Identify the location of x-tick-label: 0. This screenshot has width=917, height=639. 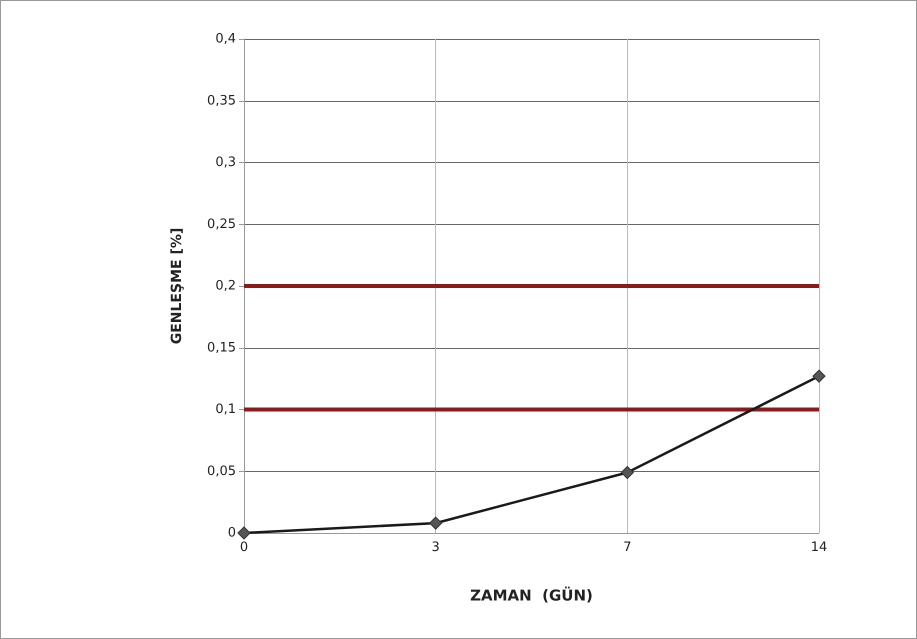
(244, 547).